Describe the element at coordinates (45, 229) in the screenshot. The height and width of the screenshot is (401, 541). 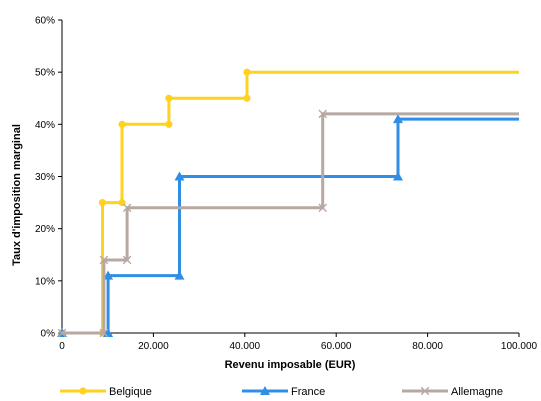
I see `y-tick-label: 20%` at that location.